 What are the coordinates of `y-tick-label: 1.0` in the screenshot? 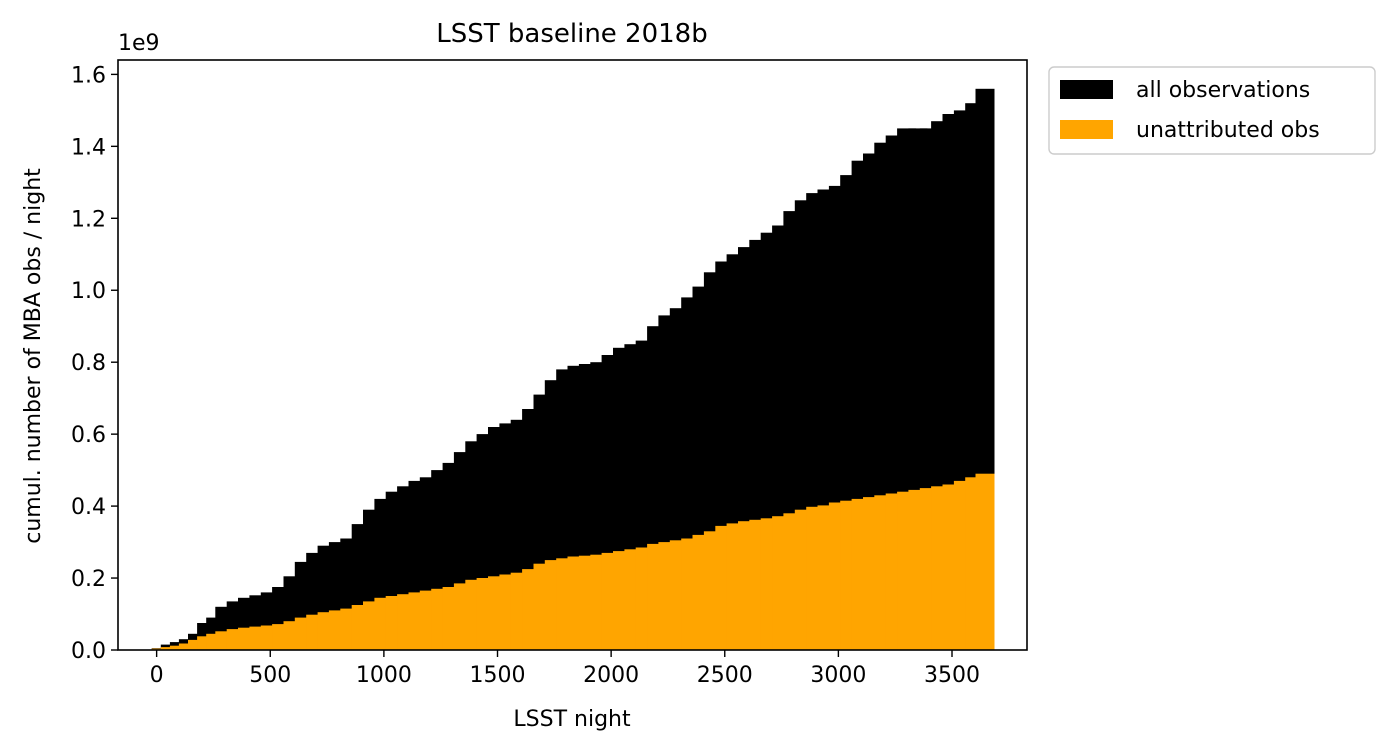 It's located at (88, 291).